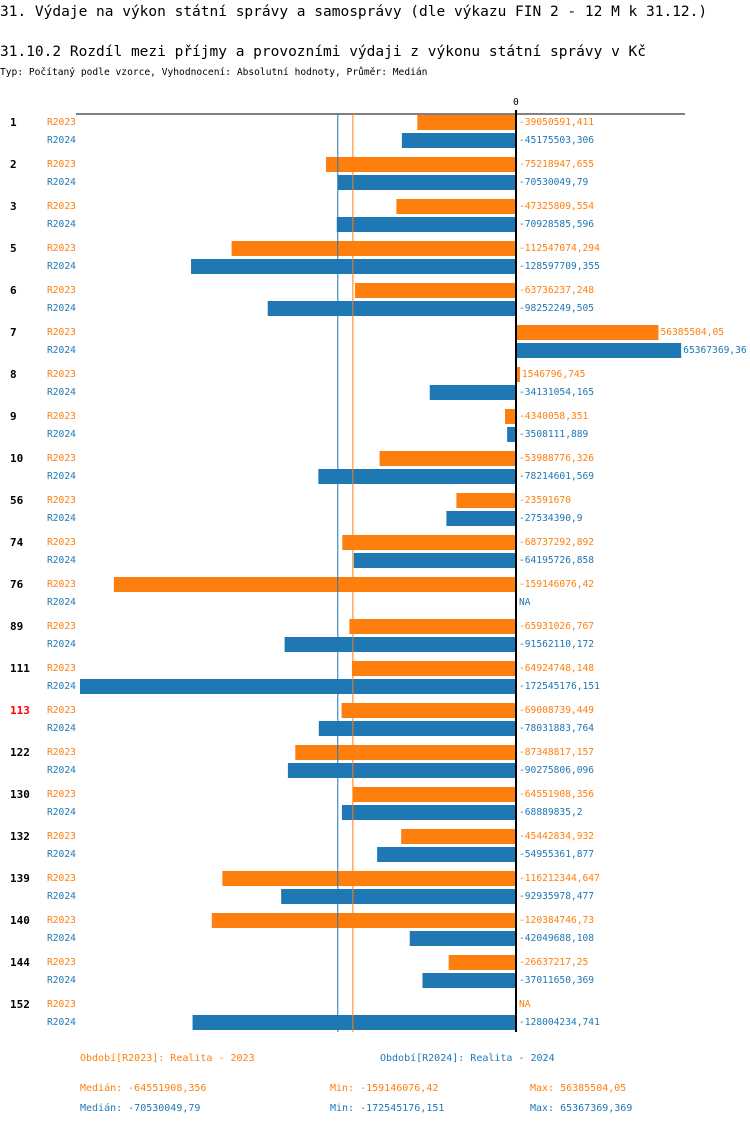 The width and height of the screenshot is (750, 1128). I want to click on data-label: -78214601,569, so click(557, 476).